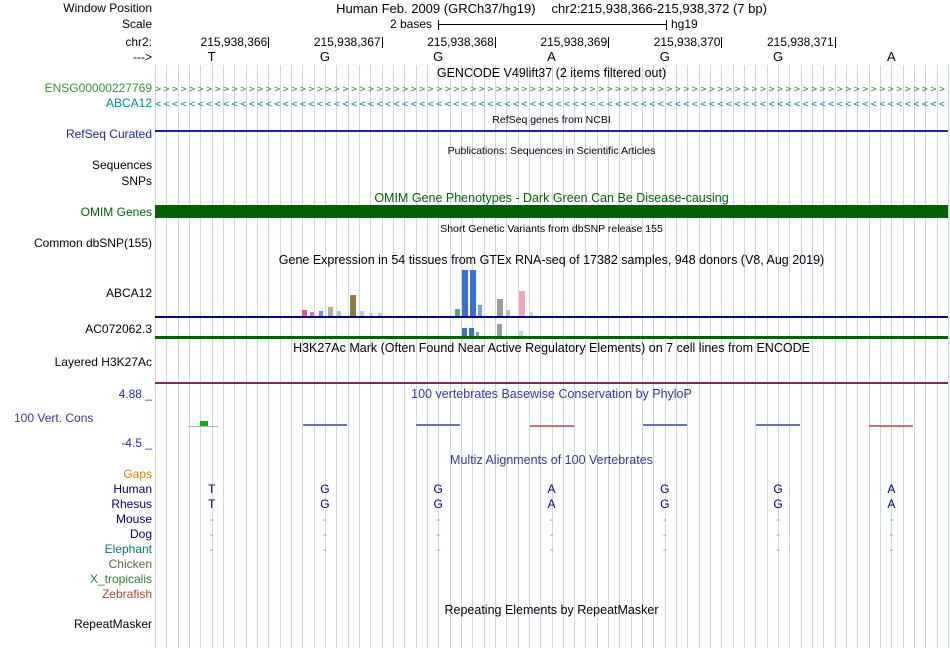  What do you see at coordinates (108, 134) in the screenshot?
I see `track-label-refseq-curated: RefSeq Curated` at bounding box center [108, 134].